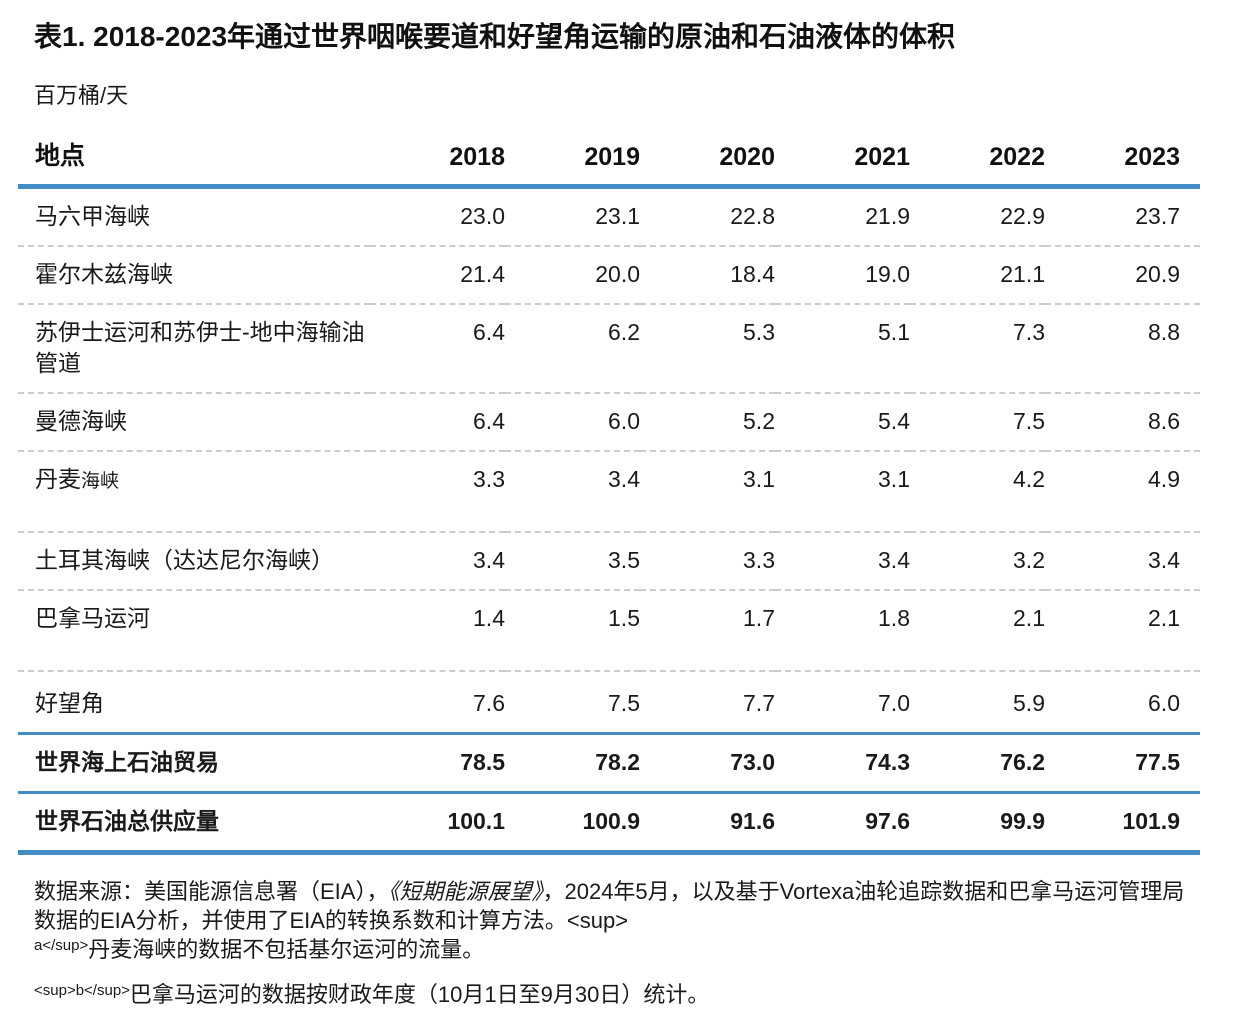 The height and width of the screenshot is (1009, 1244). What do you see at coordinates (842, 824) in the screenshot?
I see `table-cell: 97.6` at bounding box center [842, 824].